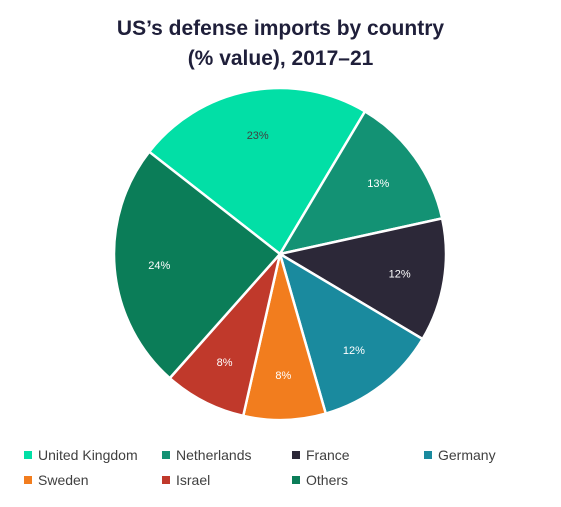  What do you see at coordinates (225, 363) in the screenshot?
I see `slice-label-israel: 8%` at bounding box center [225, 363].